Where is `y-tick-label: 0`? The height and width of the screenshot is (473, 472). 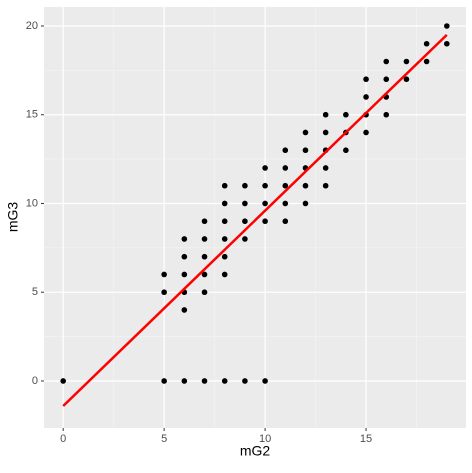
y-tick-label: 0 is located at coordinates (35, 381).